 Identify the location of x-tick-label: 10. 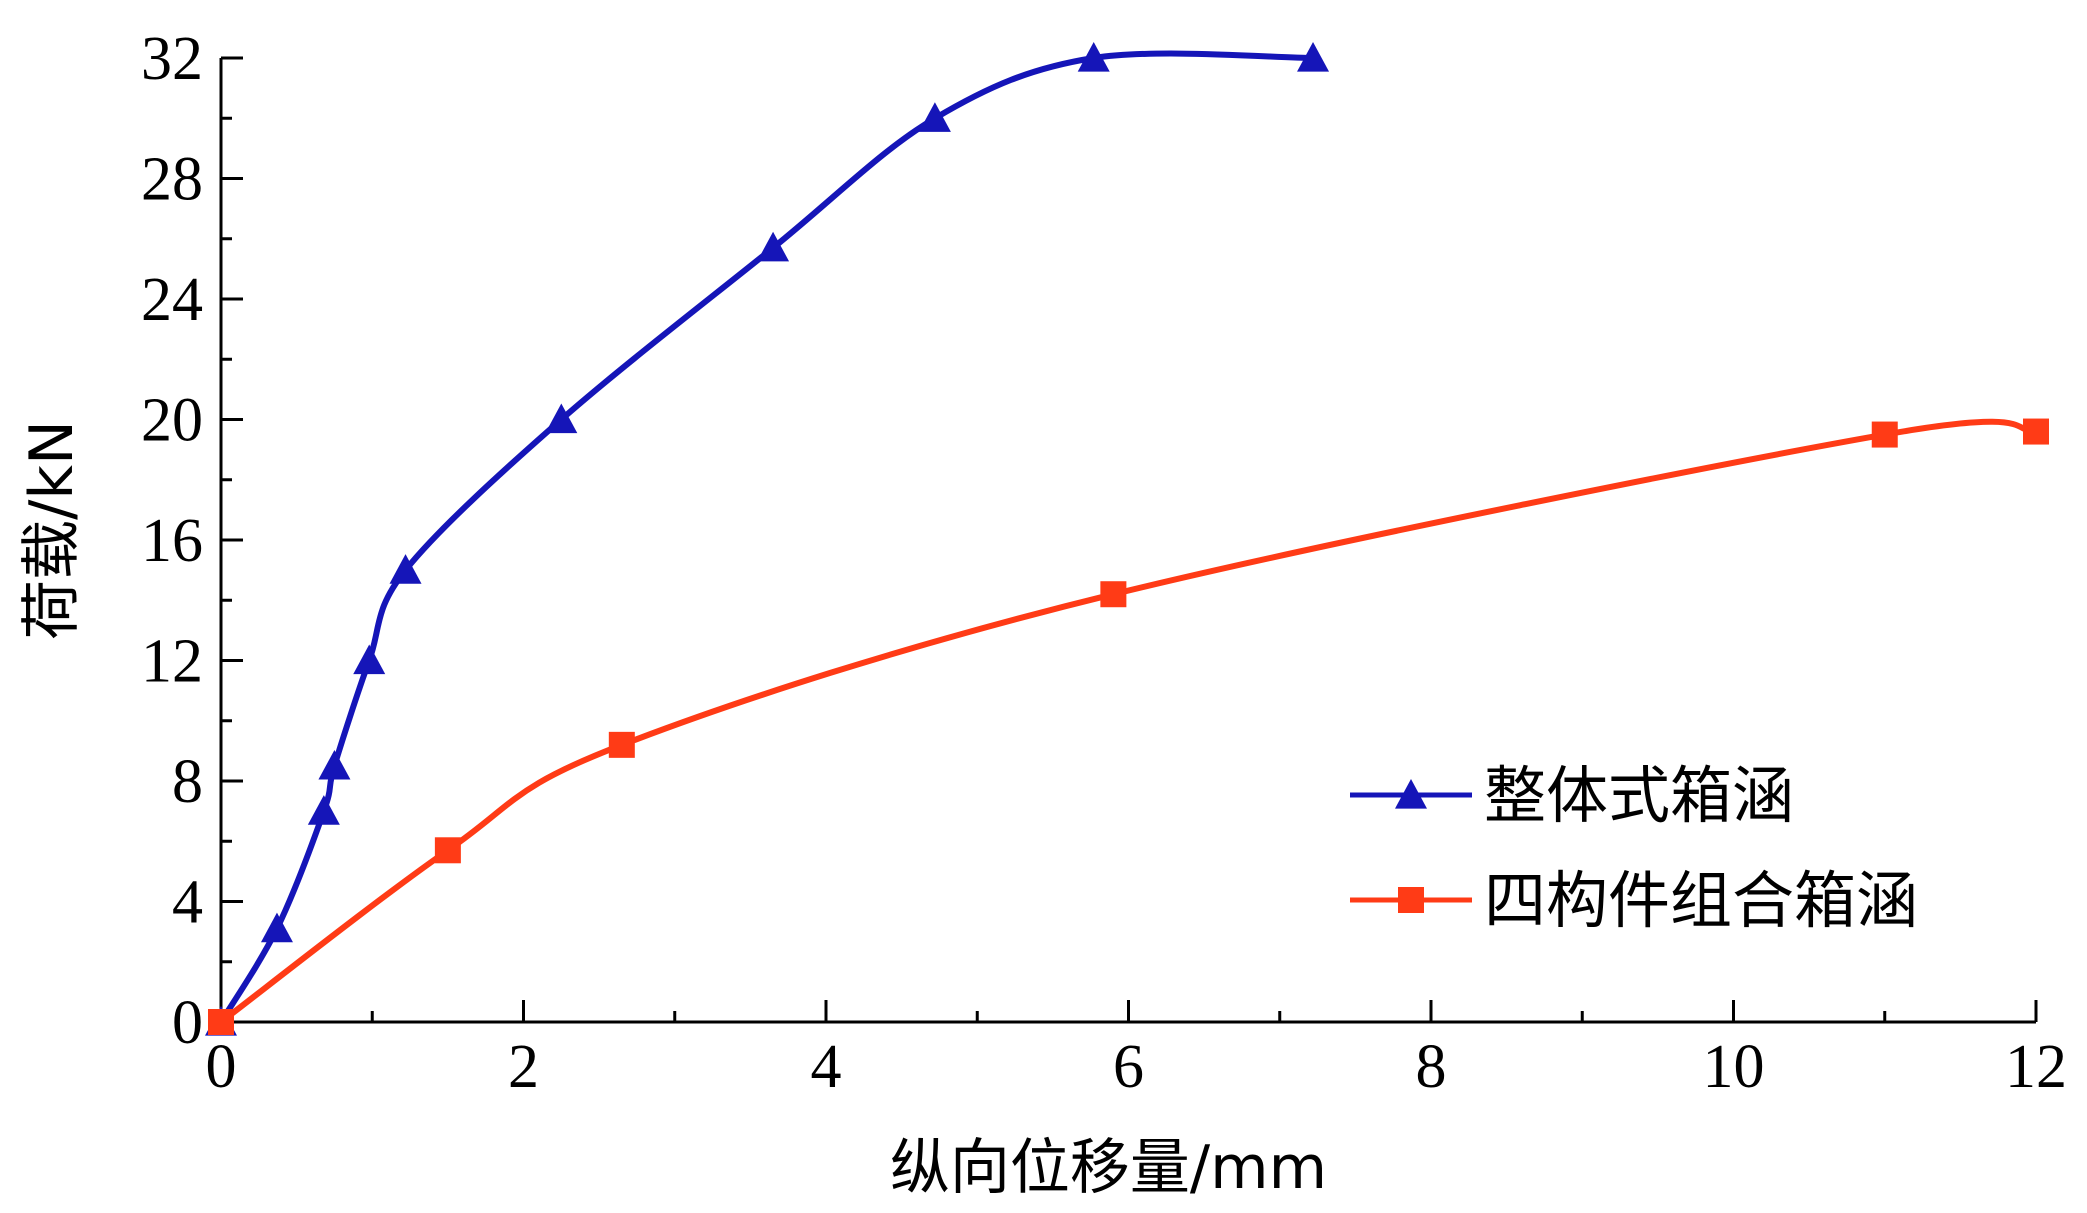
(1734, 1067).